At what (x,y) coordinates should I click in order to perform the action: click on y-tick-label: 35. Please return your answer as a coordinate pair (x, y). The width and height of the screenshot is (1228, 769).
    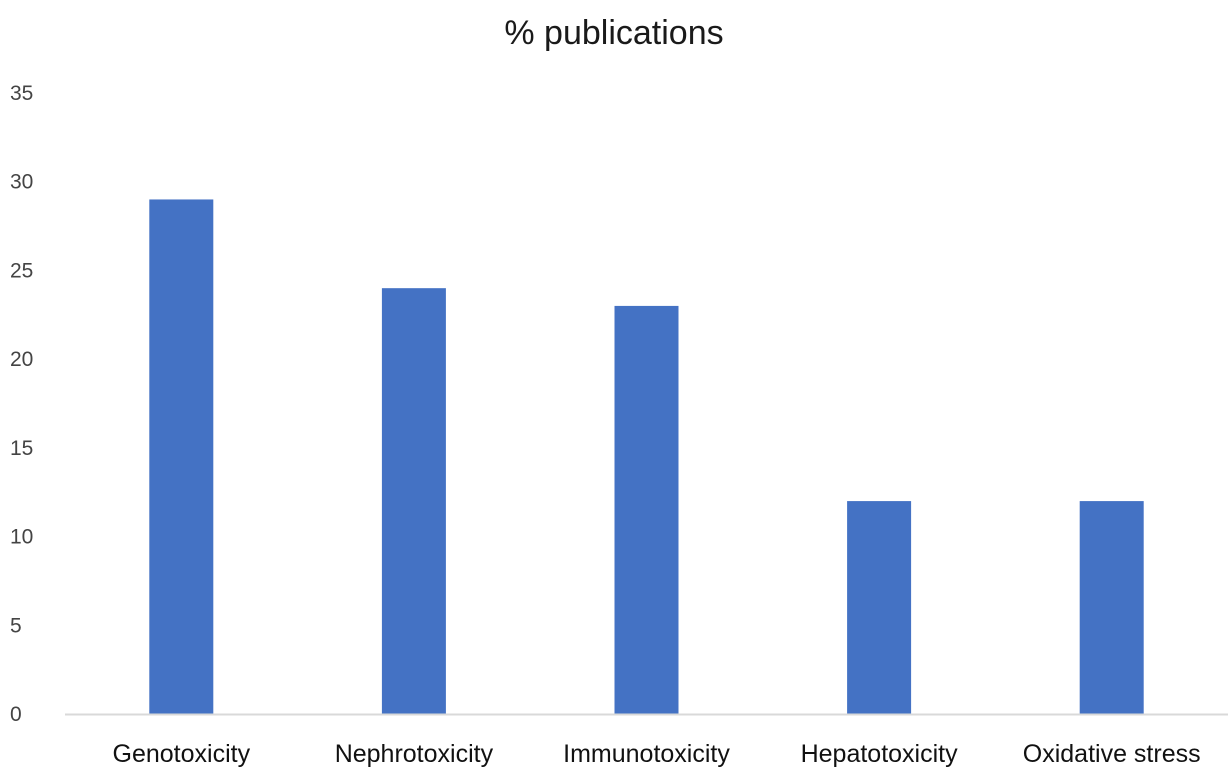
    Looking at the image, I should click on (21, 93).